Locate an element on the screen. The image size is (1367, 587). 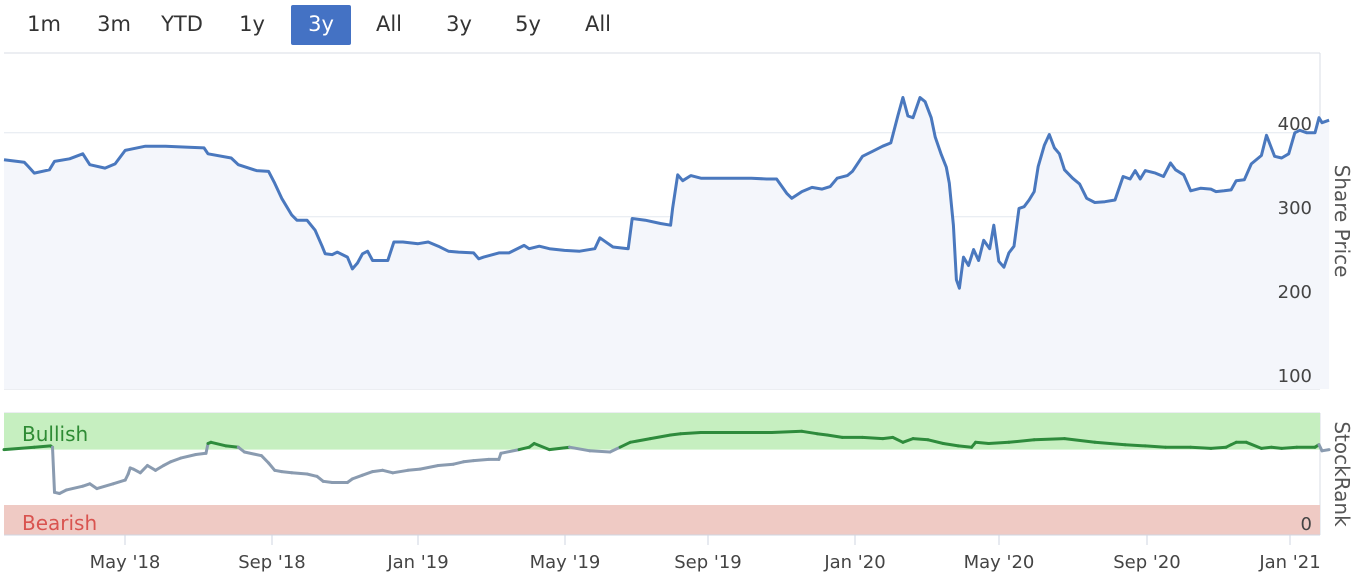
x-tick-label: May '19 is located at coordinates (565, 562).